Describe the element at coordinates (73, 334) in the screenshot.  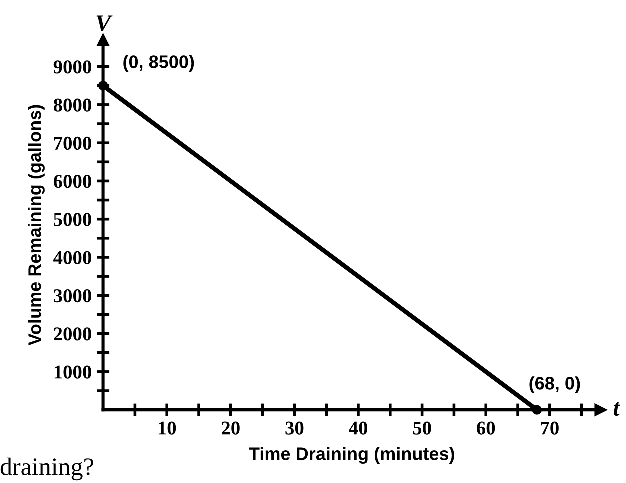
I see `y-tick-label: 2000` at that location.